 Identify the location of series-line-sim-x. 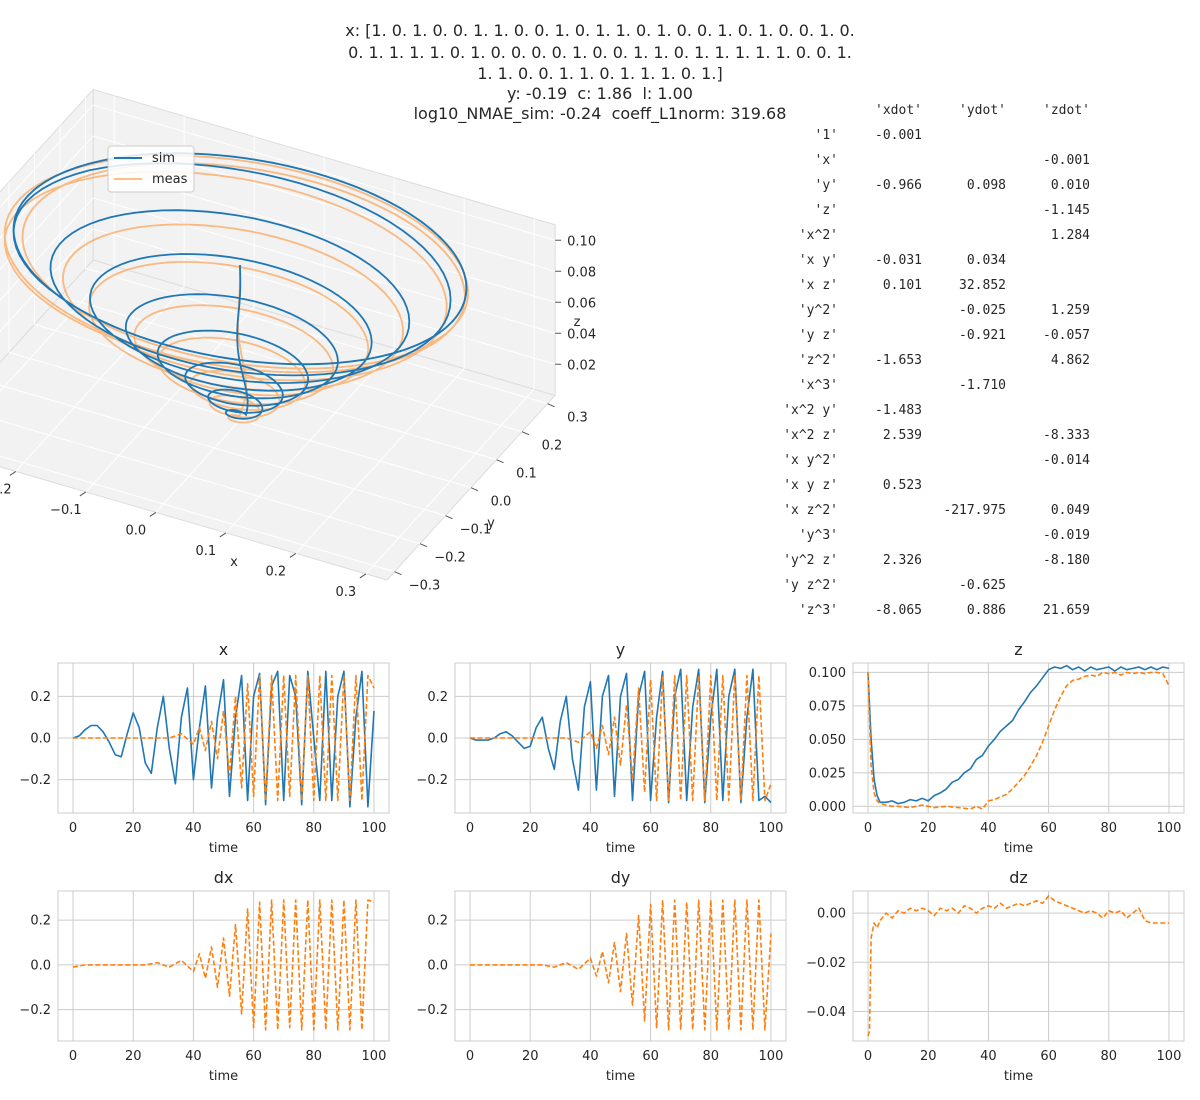
(223, 739).